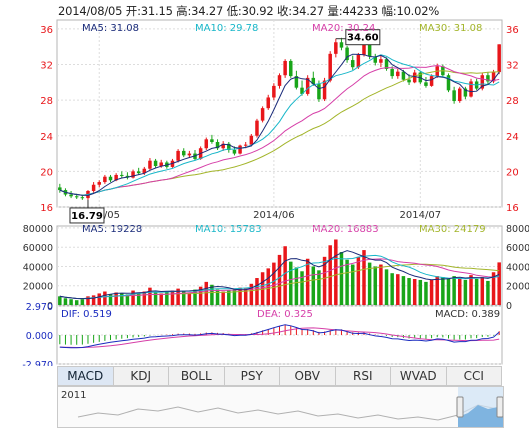  Describe the element at coordinates (285, 314) in the screenshot. I see `macd-legend-dea: DEA: 0.325` at that location.